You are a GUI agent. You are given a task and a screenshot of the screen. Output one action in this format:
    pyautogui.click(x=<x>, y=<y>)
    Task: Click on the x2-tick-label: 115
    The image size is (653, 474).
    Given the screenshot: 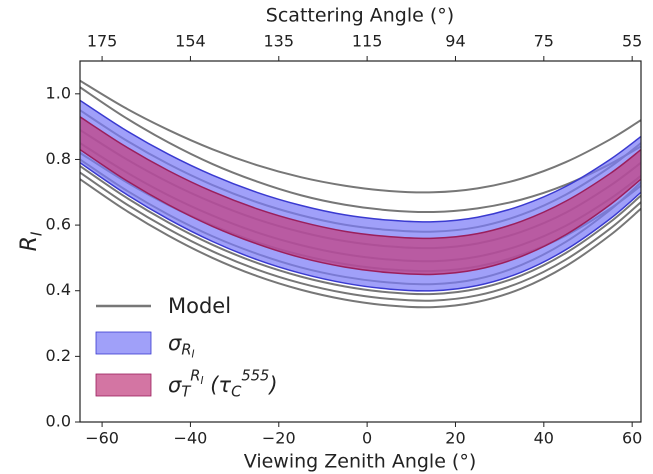 What is the action you would take?
    pyautogui.click(x=367, y=41)
    